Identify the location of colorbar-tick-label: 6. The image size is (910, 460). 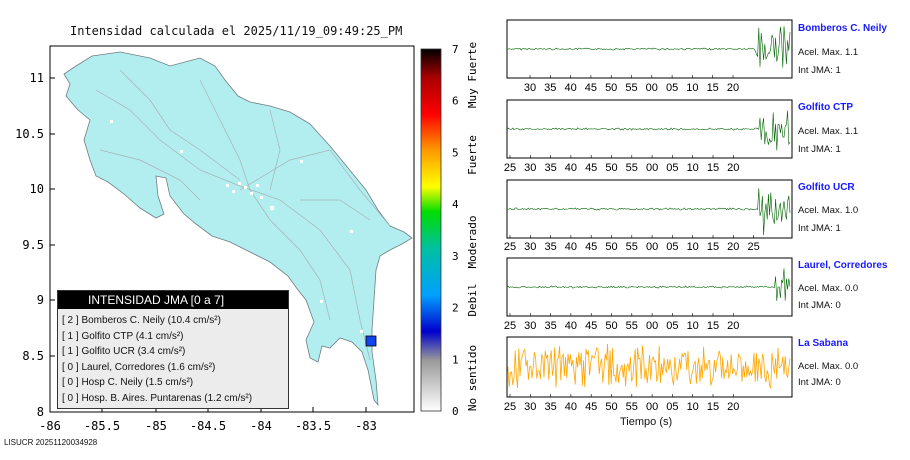
(455, 101).